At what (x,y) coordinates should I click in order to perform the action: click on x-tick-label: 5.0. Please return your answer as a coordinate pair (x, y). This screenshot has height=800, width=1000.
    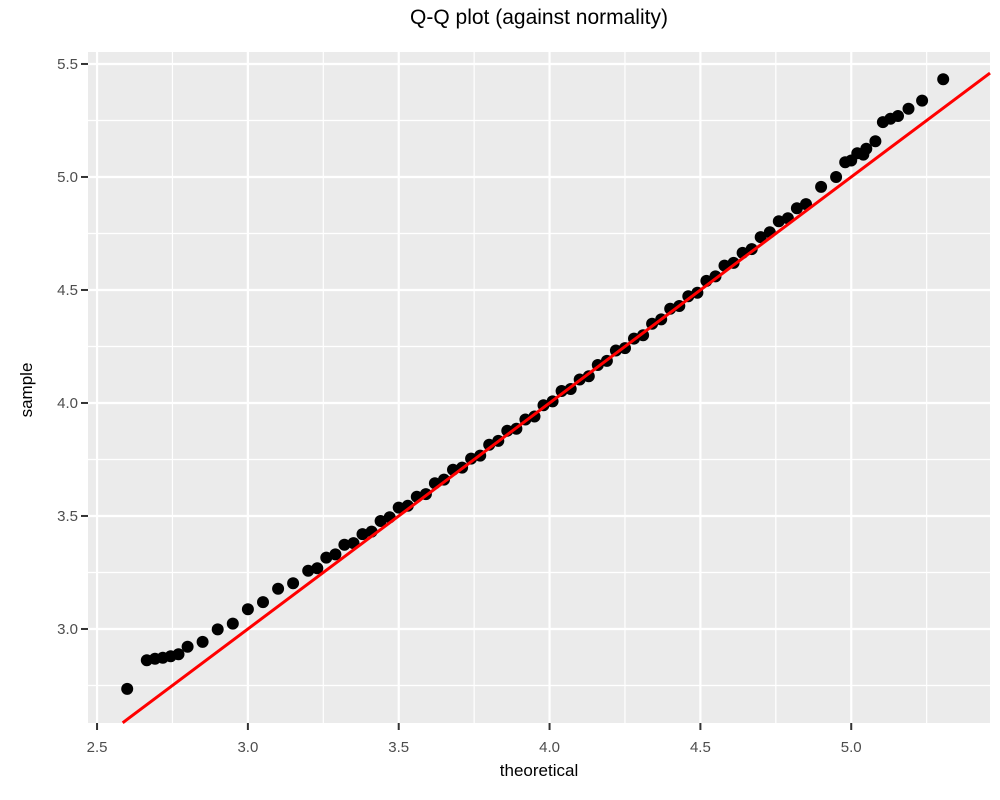
    Looking at the image, I should click on (851, 747).